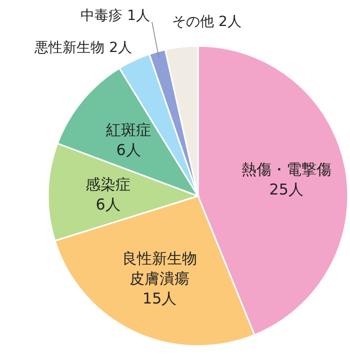 The image size is (350, 359). Describe the element at coordinates (207, 22) in the screenshot. I see `slice-label: その他 2人` at that location.